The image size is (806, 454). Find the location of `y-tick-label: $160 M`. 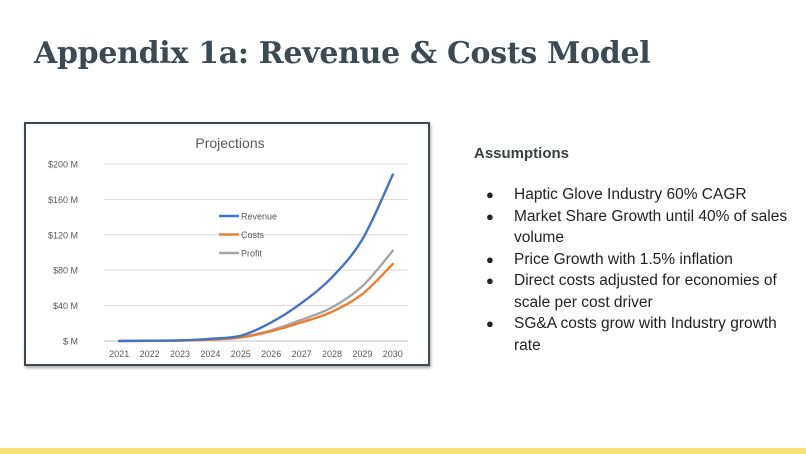

y-tick-label: $160 M is located at coordinates (63, 200).